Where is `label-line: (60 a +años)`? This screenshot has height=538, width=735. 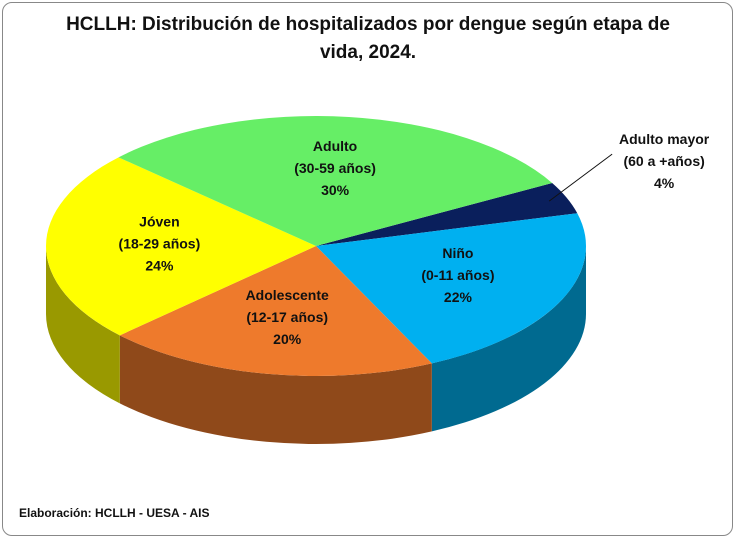 label-line: (60 a +años) is located at coordinates (663, 161).